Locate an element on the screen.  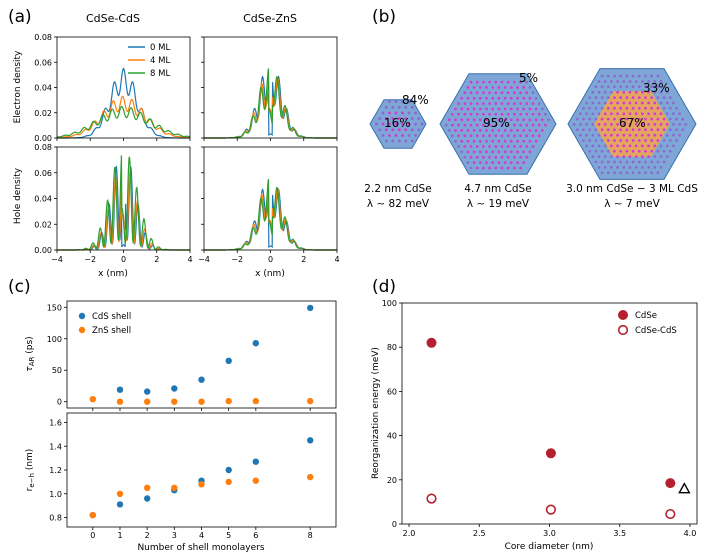
percent-outer-medium: 5% is located at coordinates (528, 78).